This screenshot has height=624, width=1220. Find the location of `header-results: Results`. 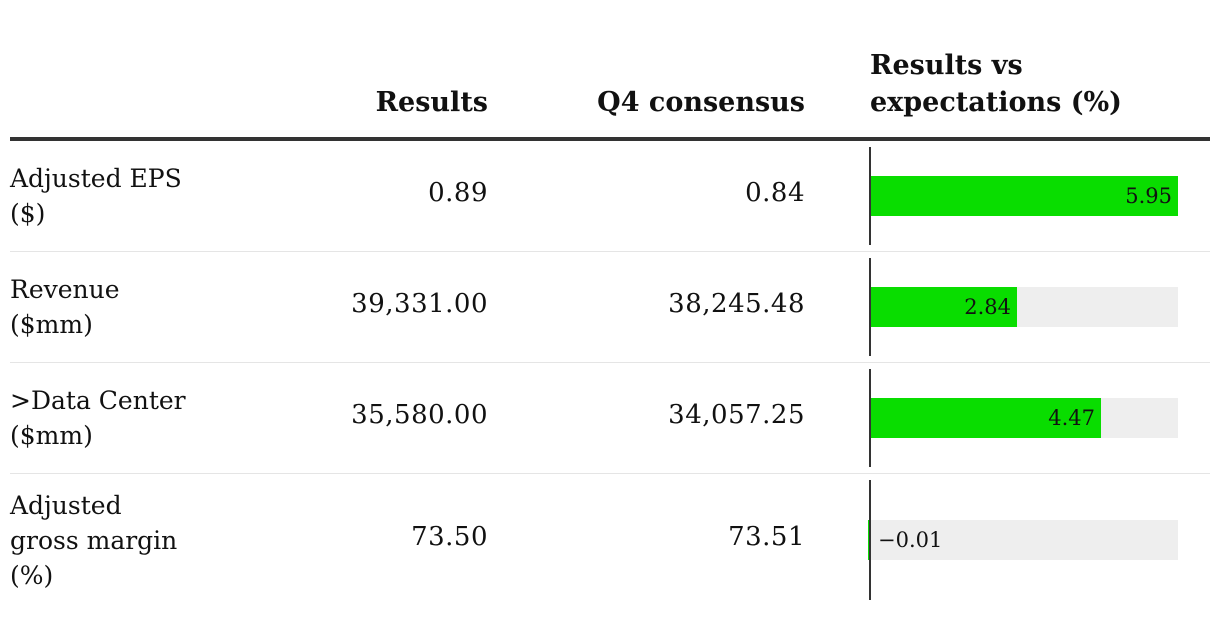

header-results: Results is located at coordinates (431, 102).